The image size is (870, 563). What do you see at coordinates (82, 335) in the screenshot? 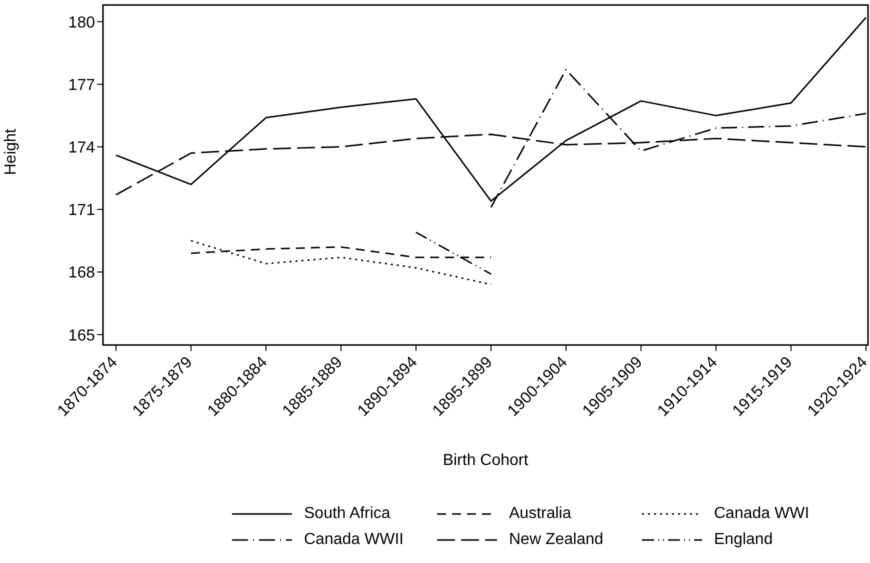
I see `y-tick-label: 165` at bounding box center [82, 335].